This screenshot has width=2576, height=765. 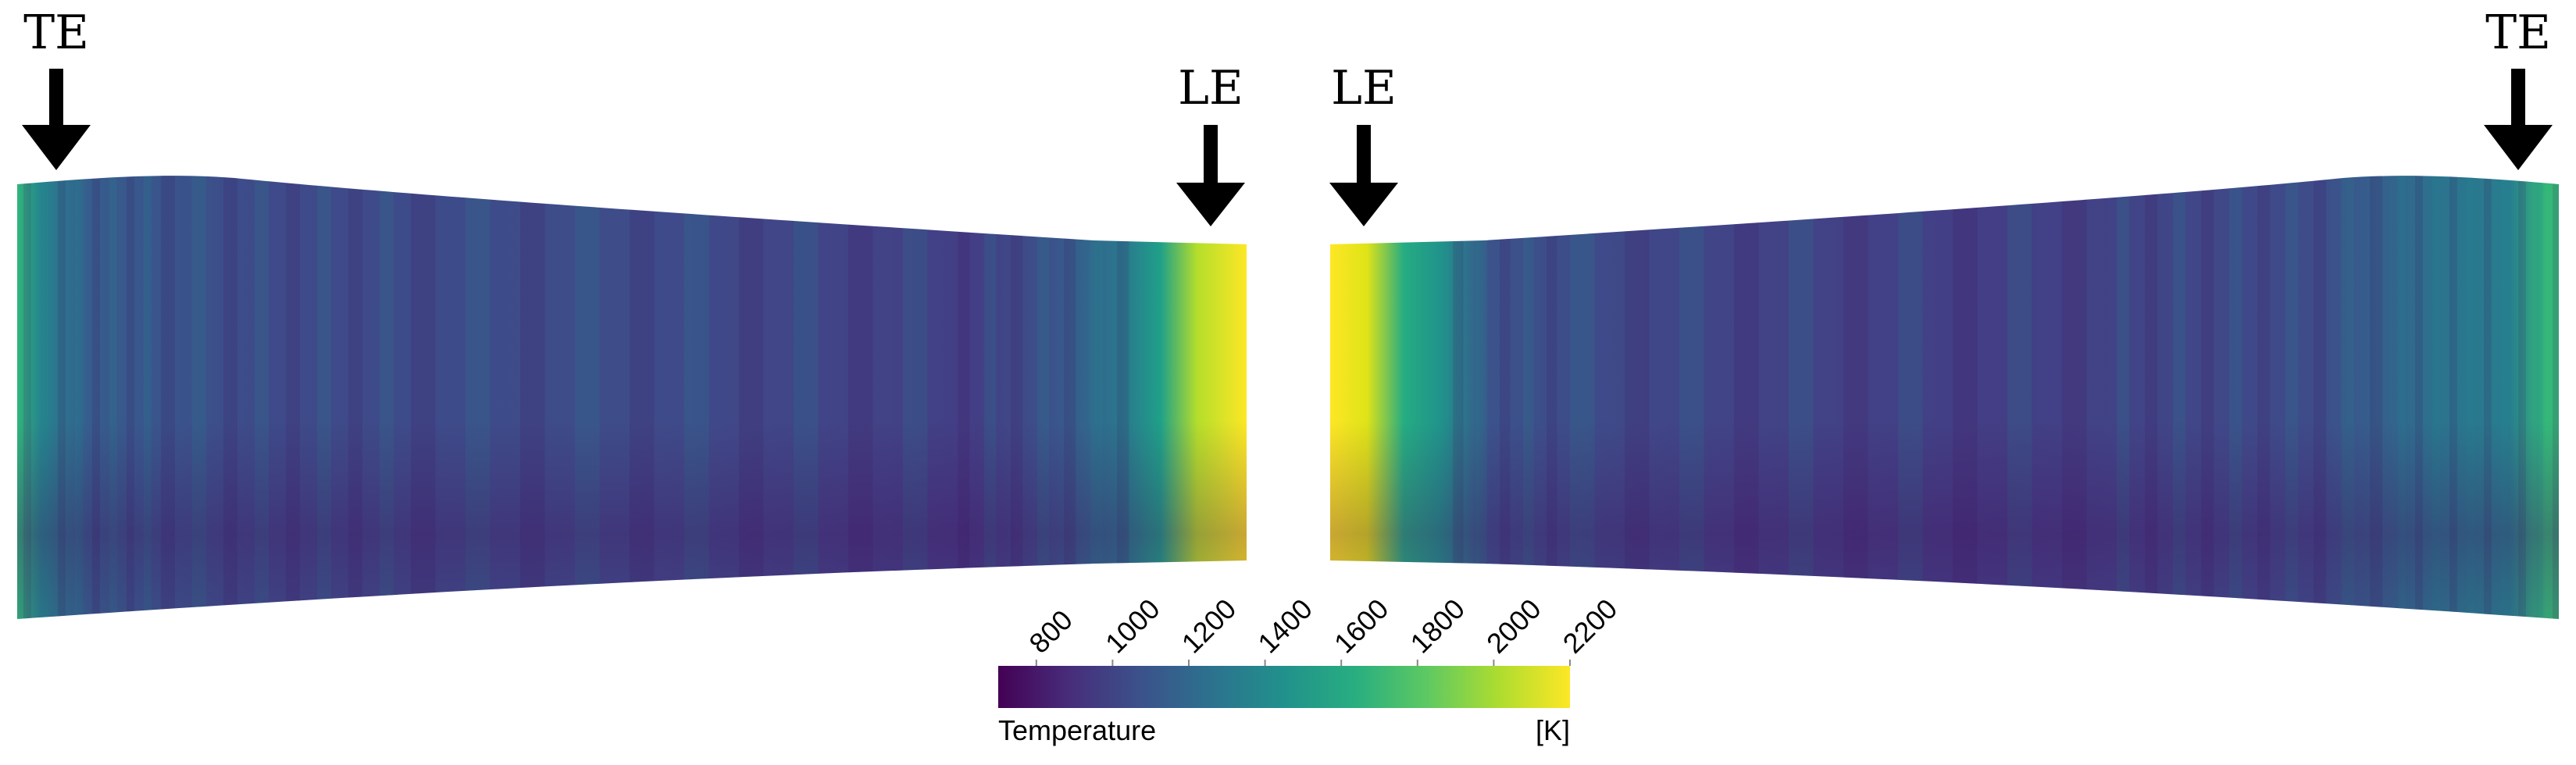 I want to click on te-left-marker: TE, so click(x=56, y=87).